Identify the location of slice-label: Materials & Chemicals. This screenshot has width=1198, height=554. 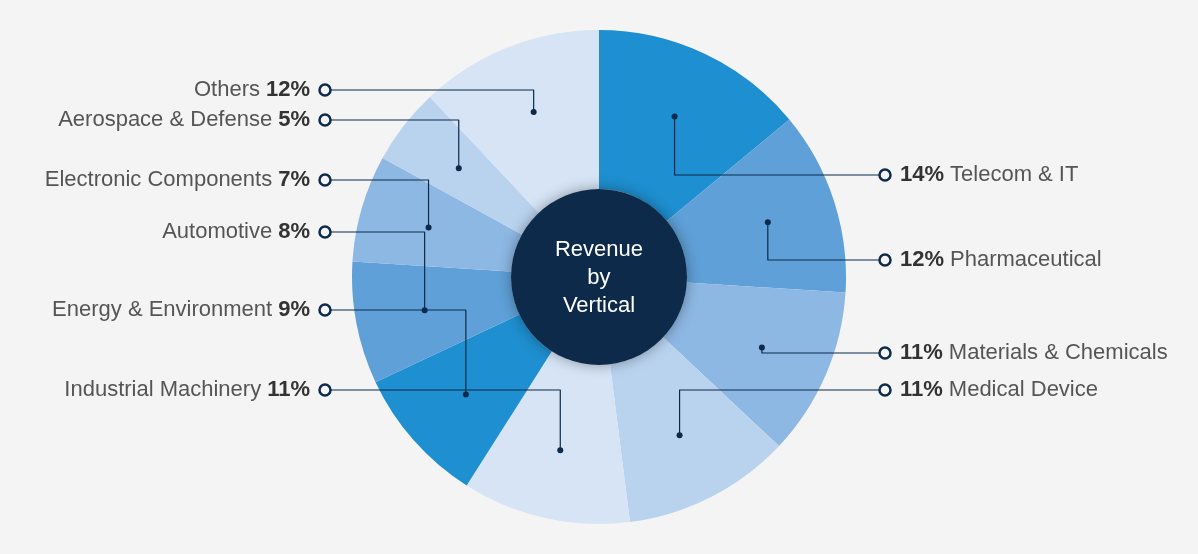
(1058, 352).